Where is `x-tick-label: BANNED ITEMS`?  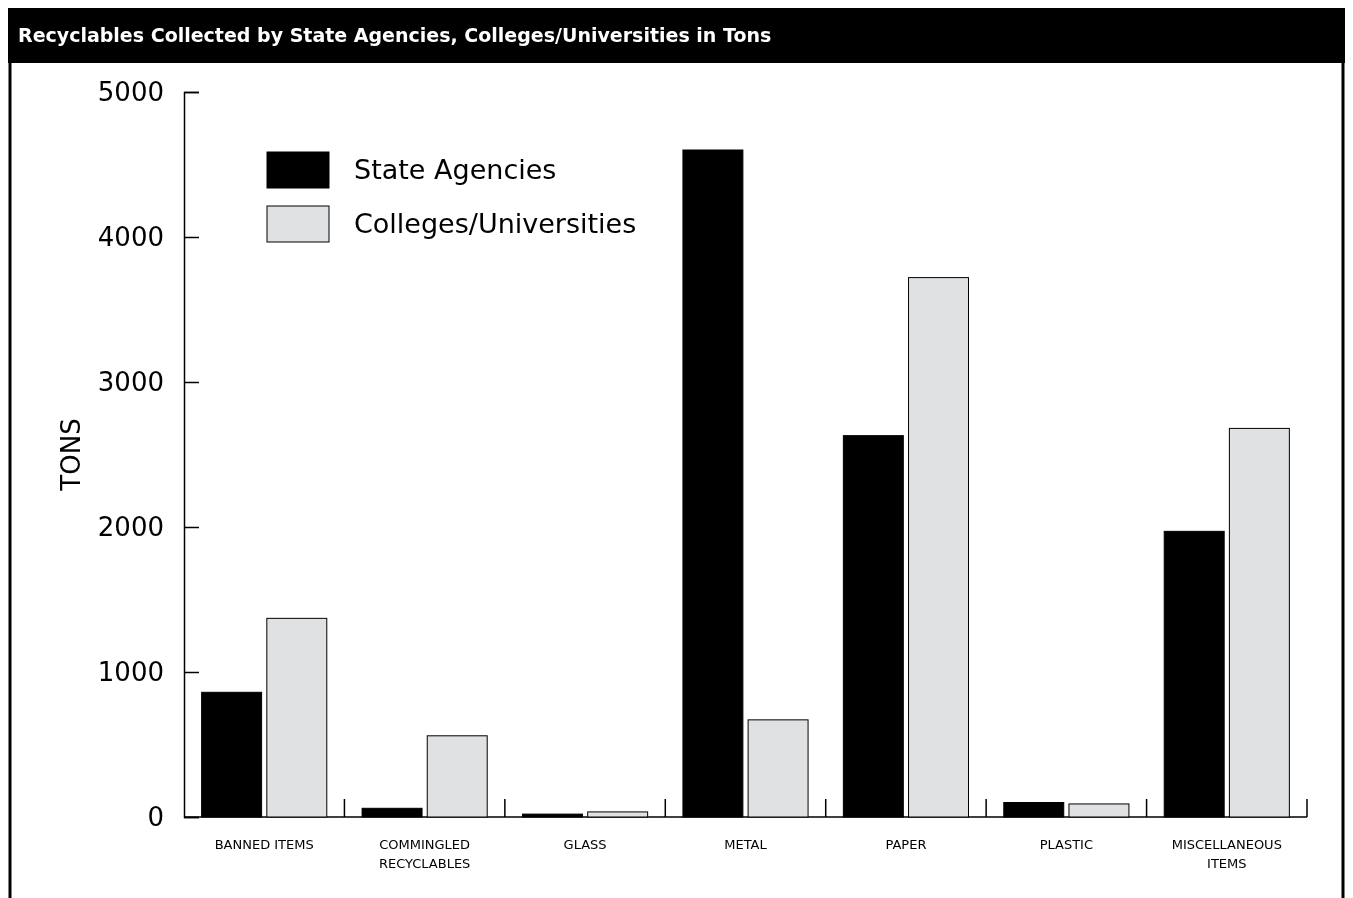 x-tick-label: BANNED ITEMS is located at coordinates (264, 844).